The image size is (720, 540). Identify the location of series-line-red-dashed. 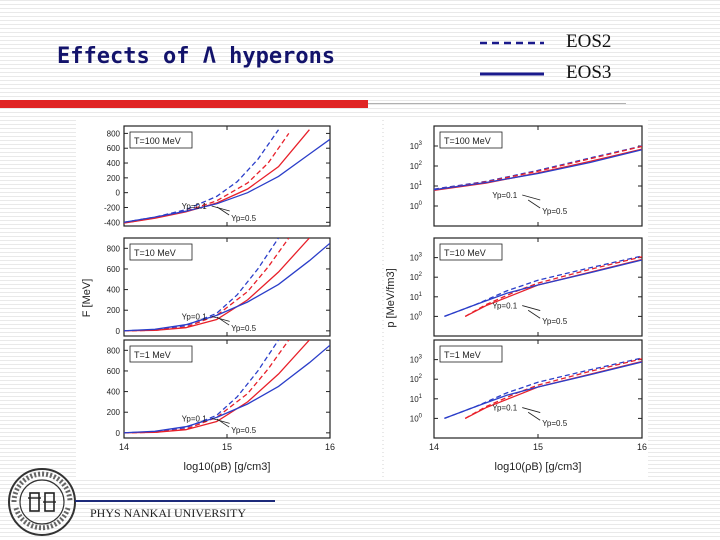
(553, 286).